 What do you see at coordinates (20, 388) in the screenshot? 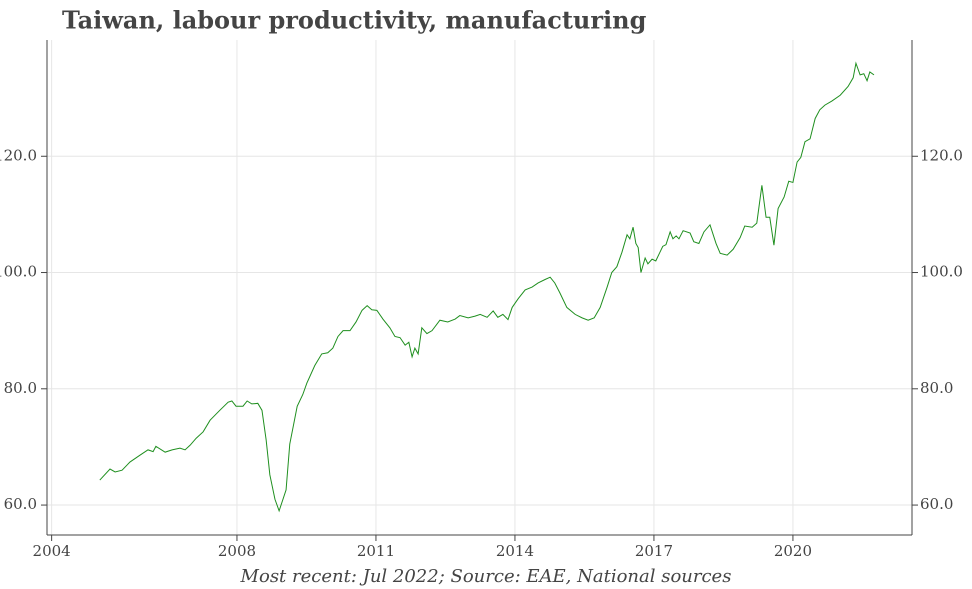
I see `y-tick-label: 80.0` at bounding box center [20, 388].